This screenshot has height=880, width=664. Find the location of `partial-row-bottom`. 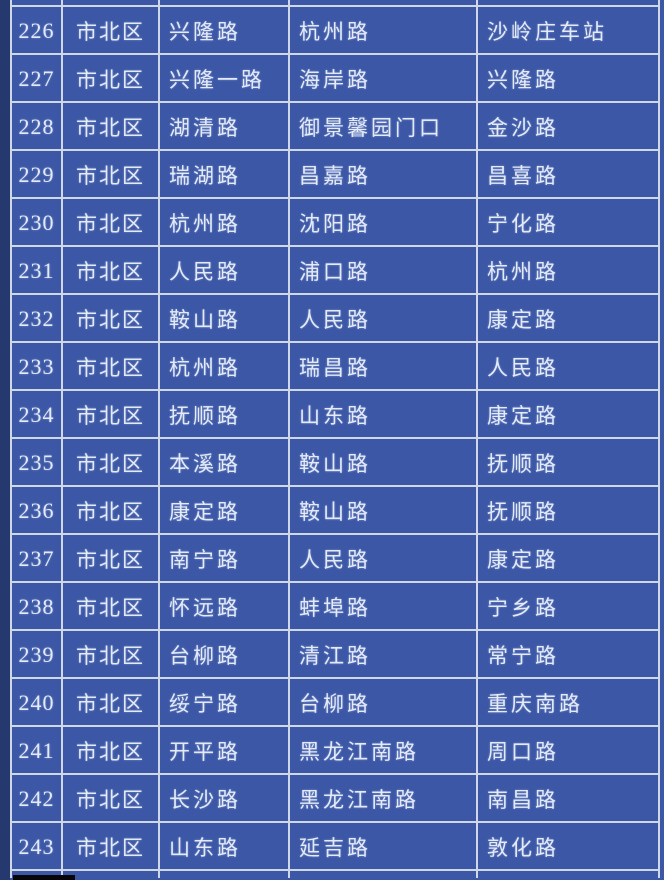

partial-row-bottom is located at coordinates (335, 873).